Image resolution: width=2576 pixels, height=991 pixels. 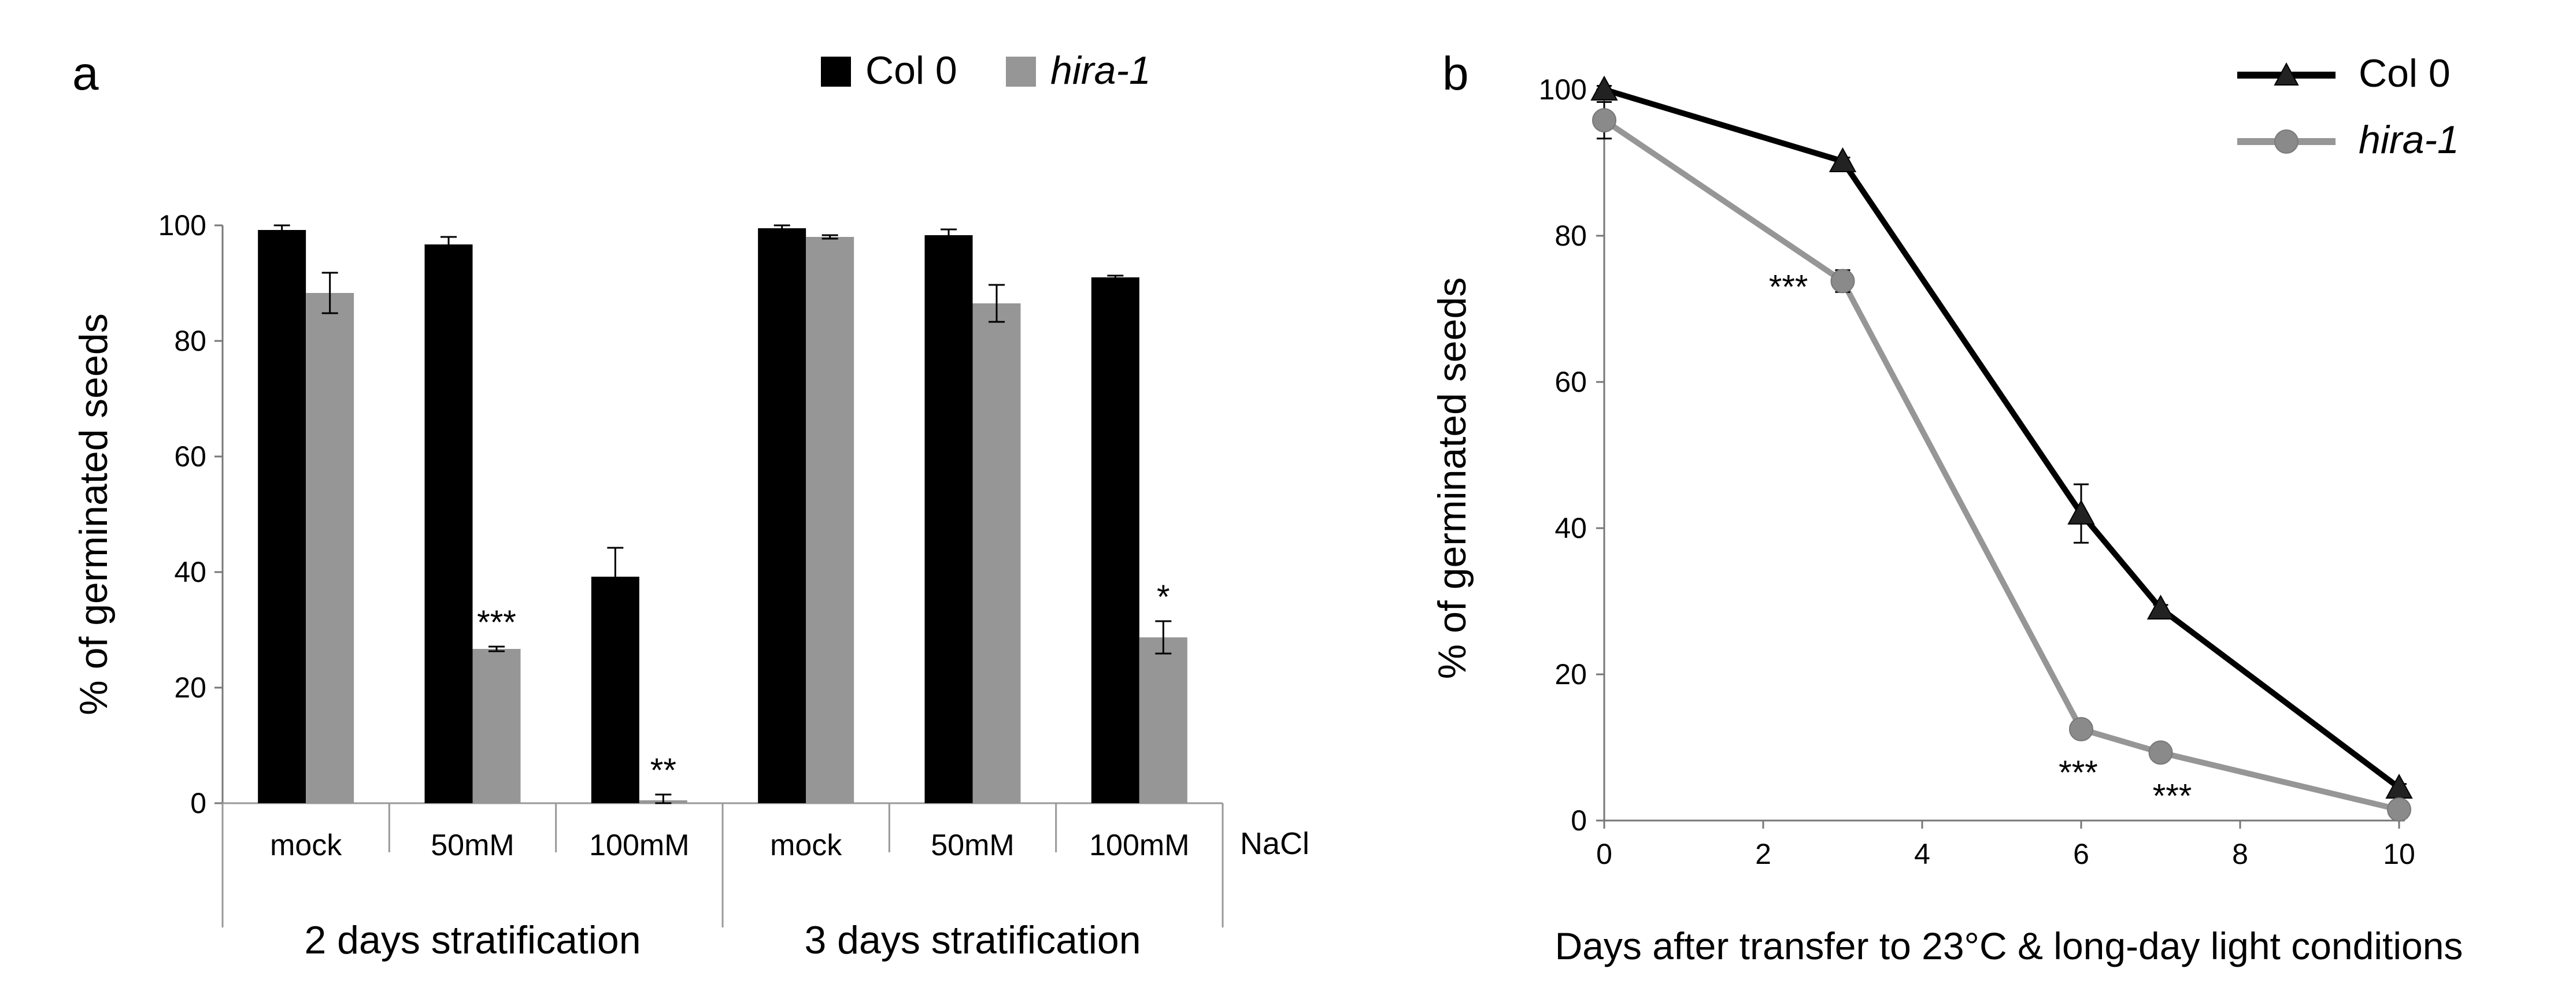 What do you see at coordinates (85, 74) in the screenshot?
I see `panel-label-a: a` at bounding box center [85, 74].